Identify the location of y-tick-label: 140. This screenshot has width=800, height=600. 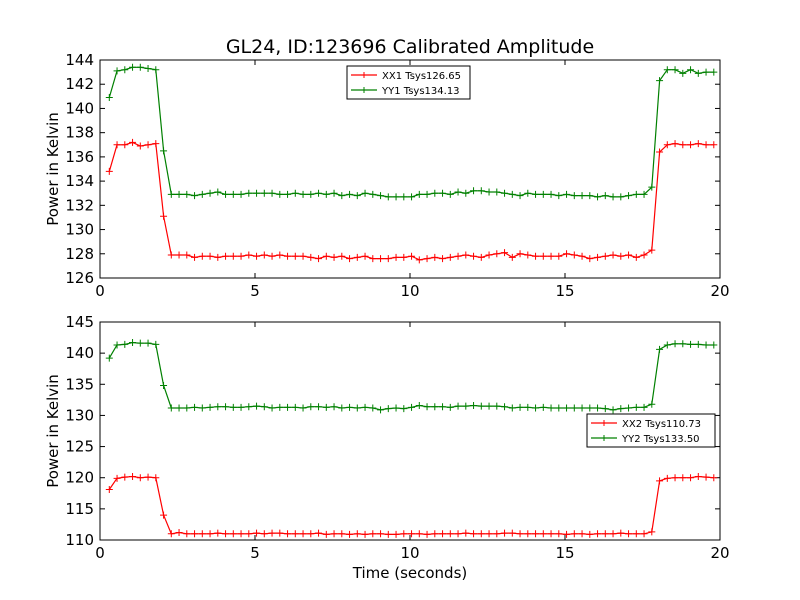
(79, 108).